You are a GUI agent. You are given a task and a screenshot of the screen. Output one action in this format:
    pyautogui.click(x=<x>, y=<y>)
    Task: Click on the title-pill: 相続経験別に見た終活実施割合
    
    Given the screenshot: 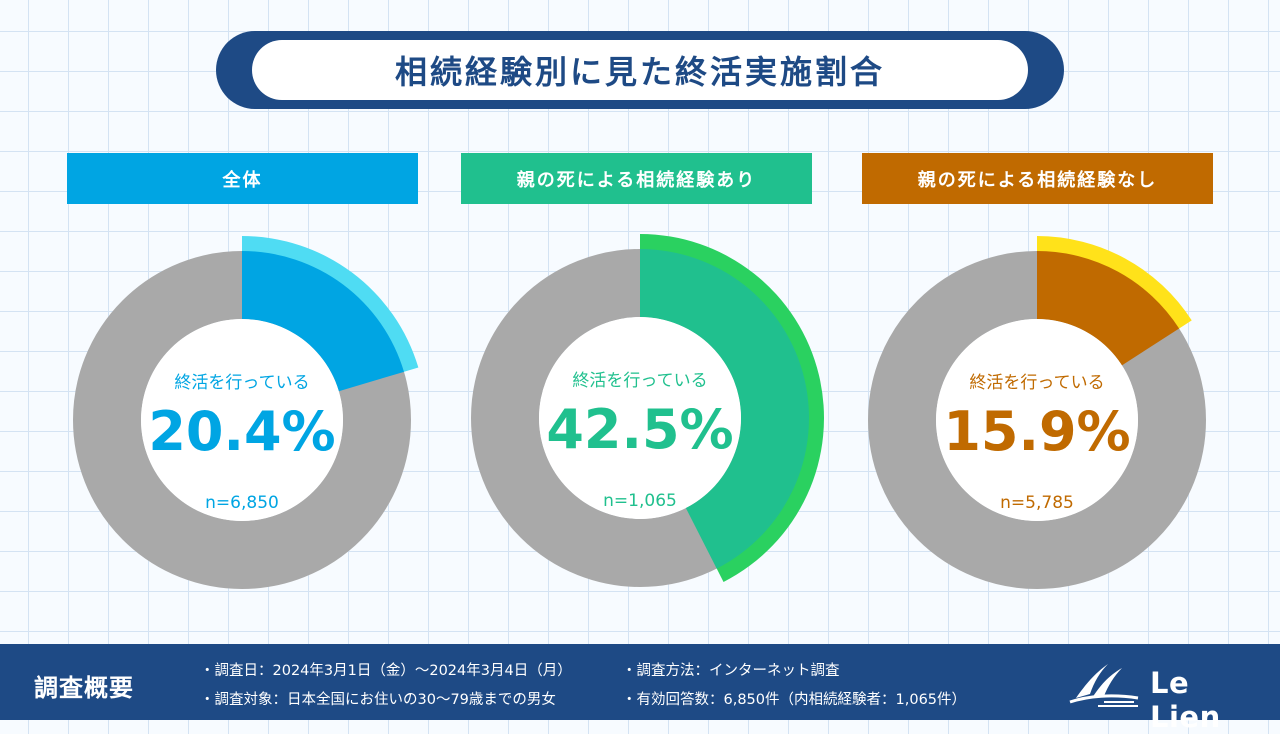 What is the action you would take?
    pyautogui.click(x=640, y=70)
    